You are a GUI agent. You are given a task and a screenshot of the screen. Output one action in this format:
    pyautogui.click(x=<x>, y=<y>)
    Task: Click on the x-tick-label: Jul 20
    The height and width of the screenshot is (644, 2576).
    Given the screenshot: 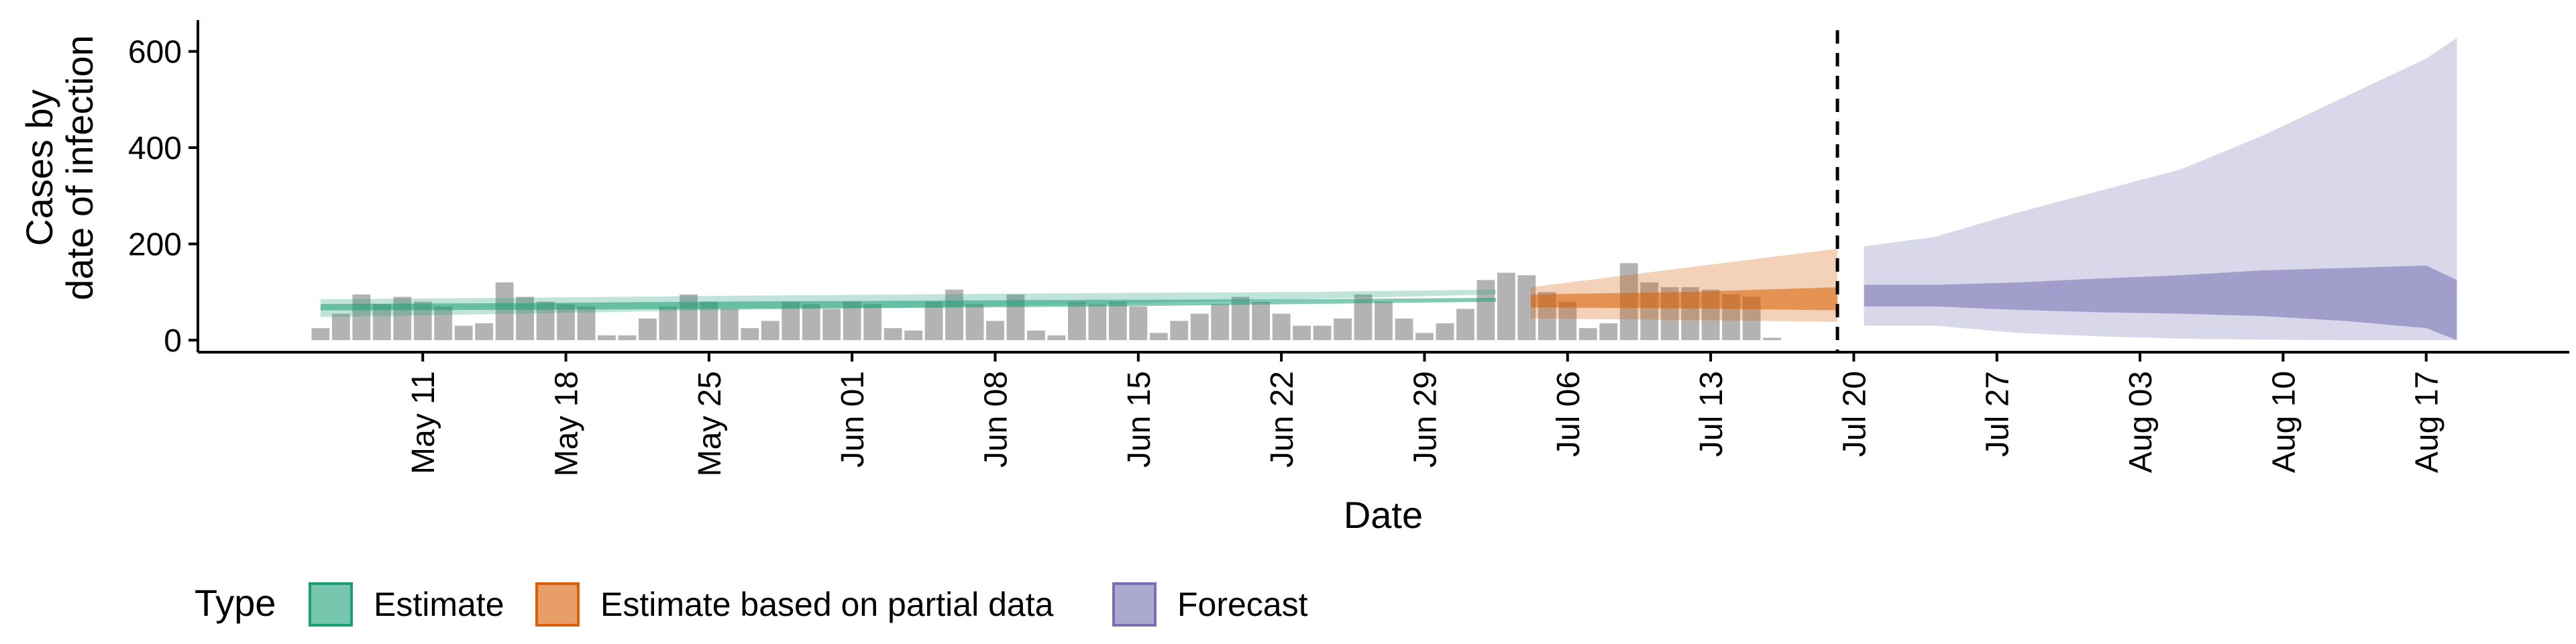 What is the action you would take?
    pyautogui.click(x=1854, y=414)
    